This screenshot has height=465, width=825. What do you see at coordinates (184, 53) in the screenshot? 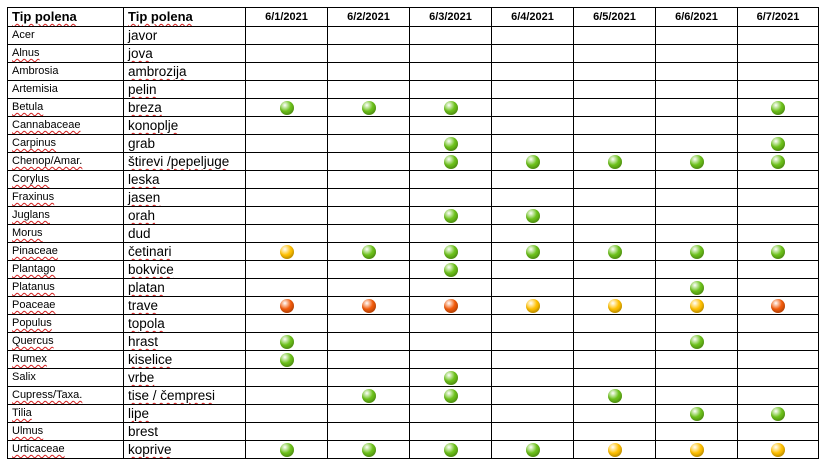
I see `local-name-cell: jova` at bounding box center [184, 53].